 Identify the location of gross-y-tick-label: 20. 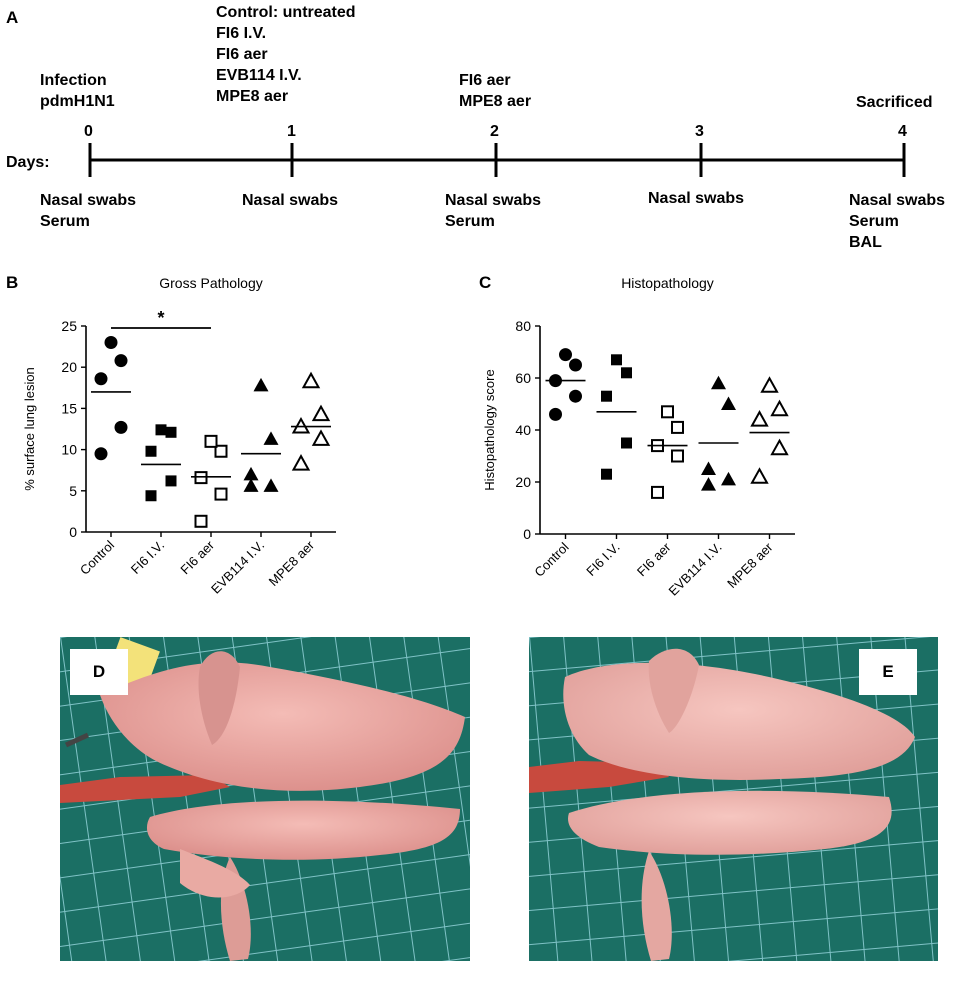
(69, 367).